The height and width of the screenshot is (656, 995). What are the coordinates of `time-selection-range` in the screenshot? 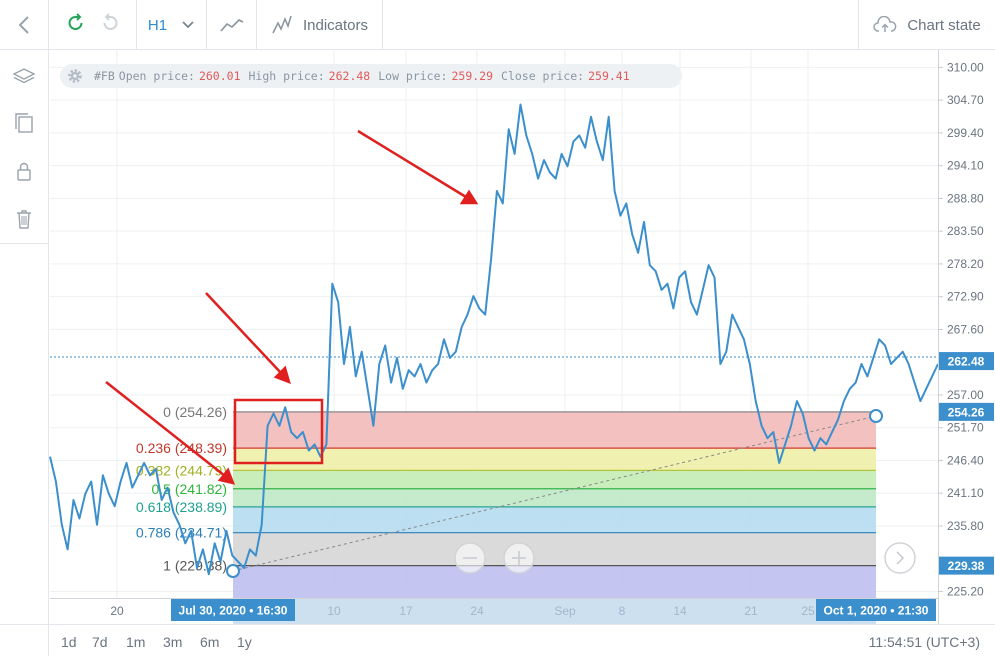 It's located at (554, 611).